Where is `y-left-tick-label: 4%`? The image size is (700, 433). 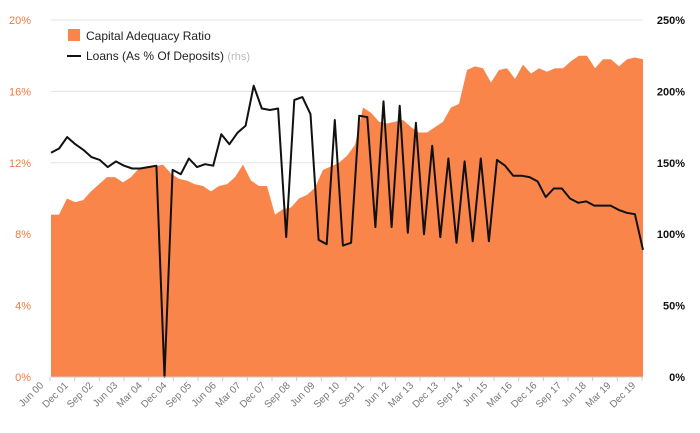 y-left-tick-label: 4% is located at coordinates (23, 307).